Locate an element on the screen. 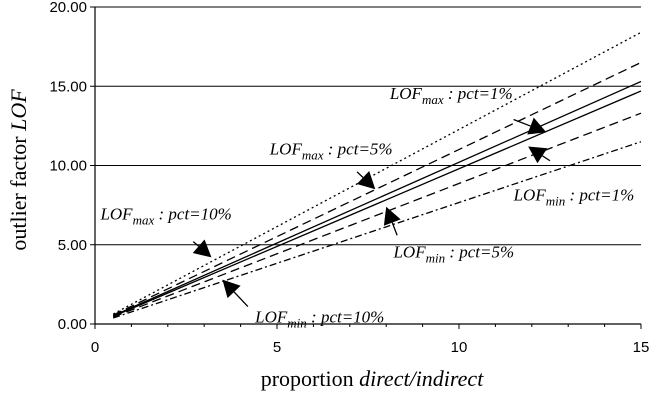 This screenshot has height=396, width=655. y-axis-label-plain: outlier factor is located at coordinates (18, 191).